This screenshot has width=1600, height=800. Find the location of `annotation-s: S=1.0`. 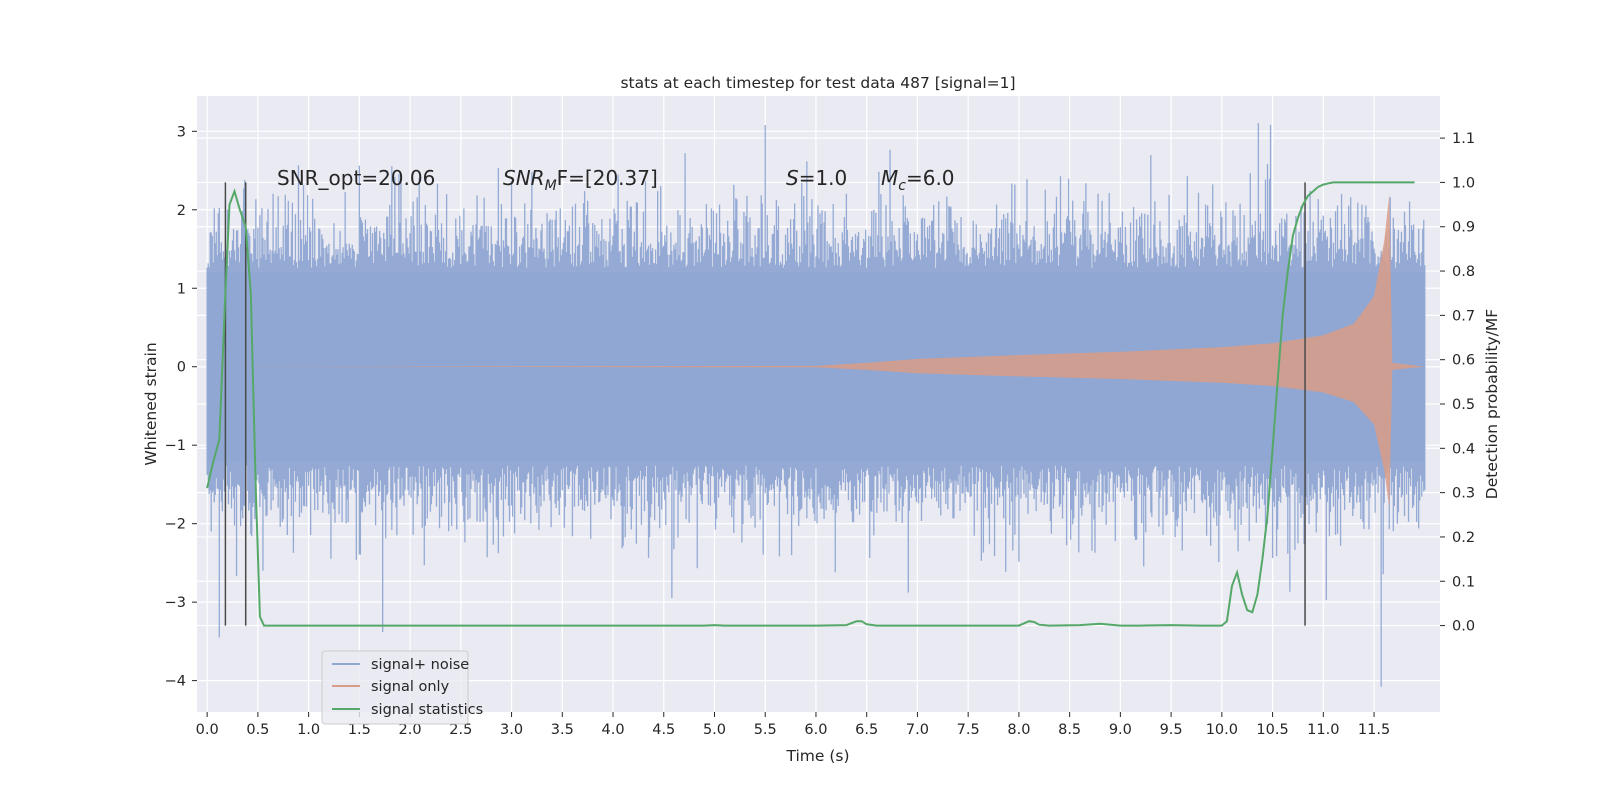

annotation-s: S=1.0 is located at coordinates (816, 178).